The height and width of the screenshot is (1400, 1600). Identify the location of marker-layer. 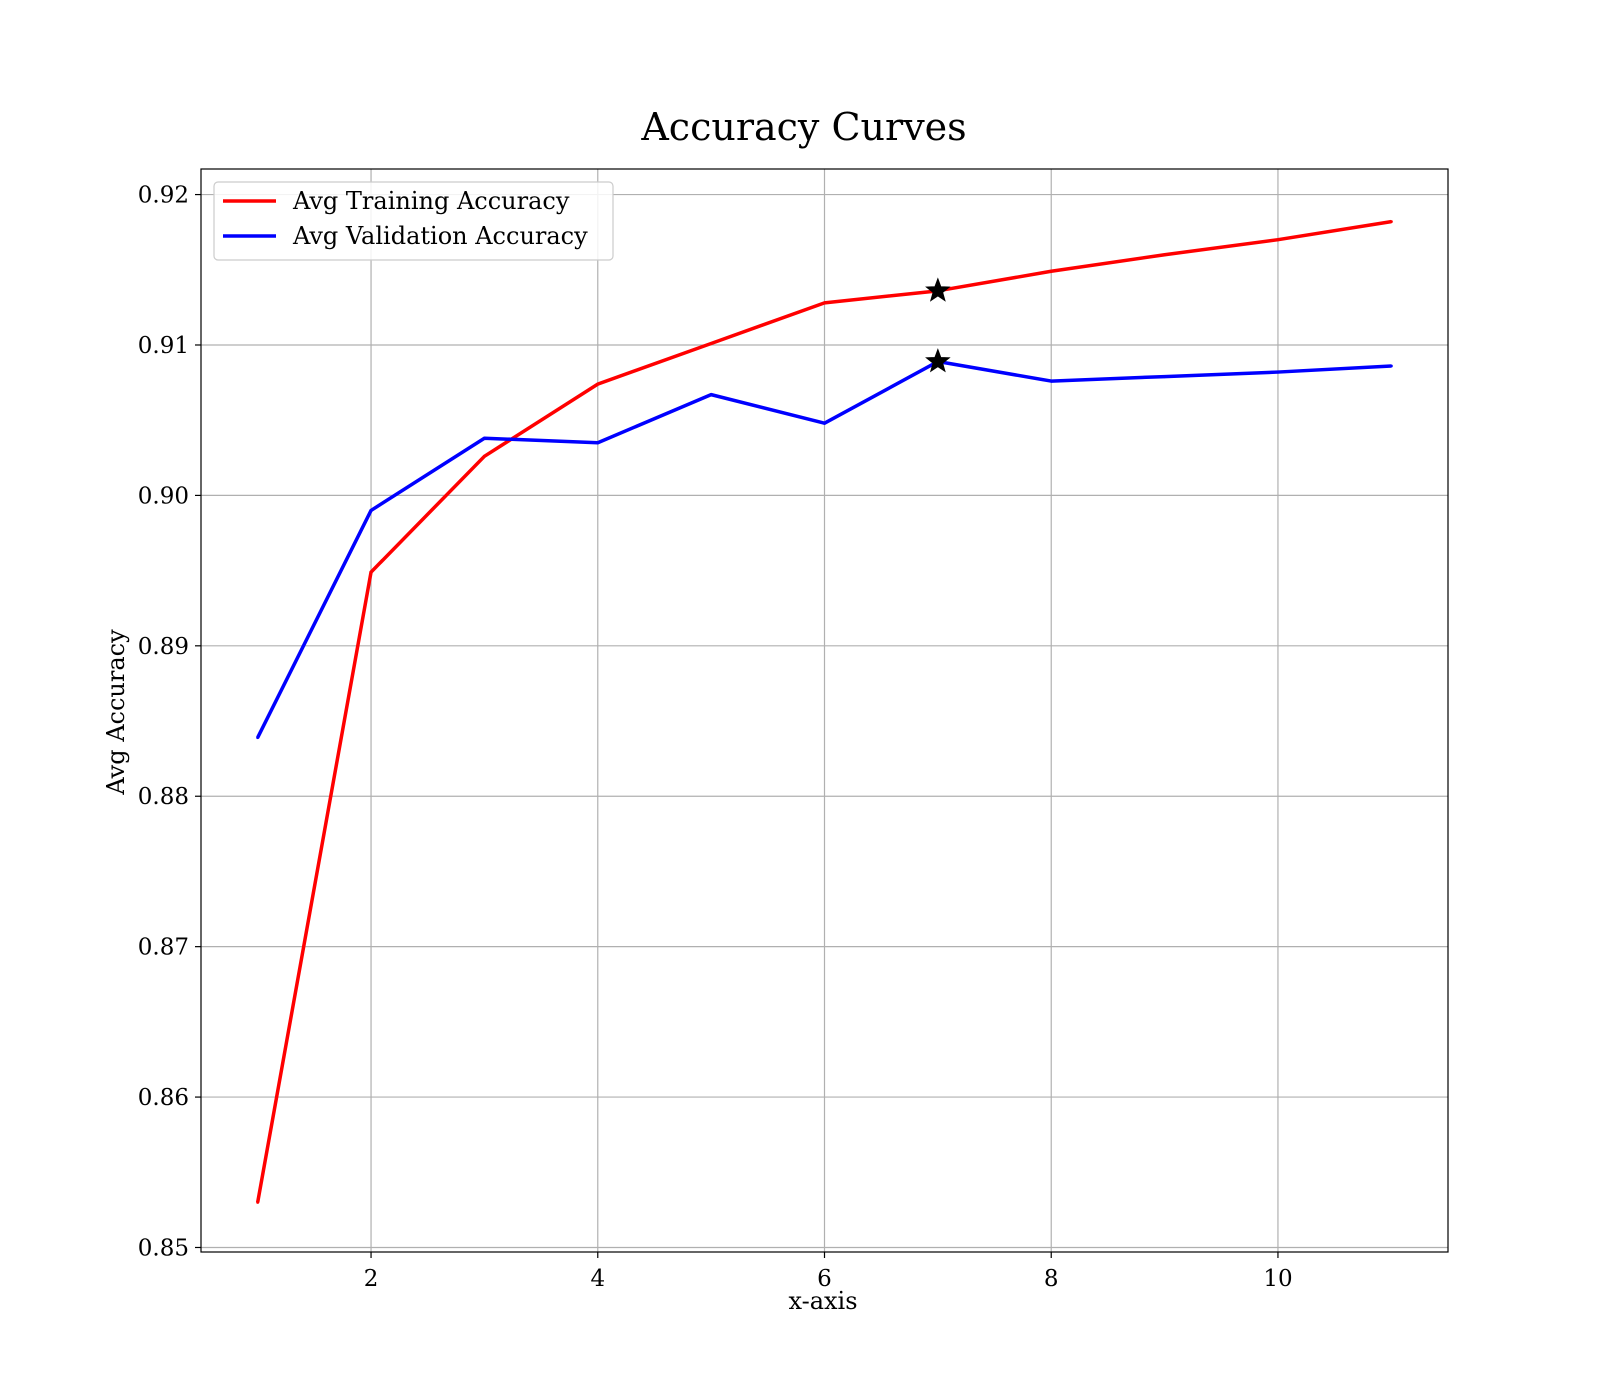
(938, 325).